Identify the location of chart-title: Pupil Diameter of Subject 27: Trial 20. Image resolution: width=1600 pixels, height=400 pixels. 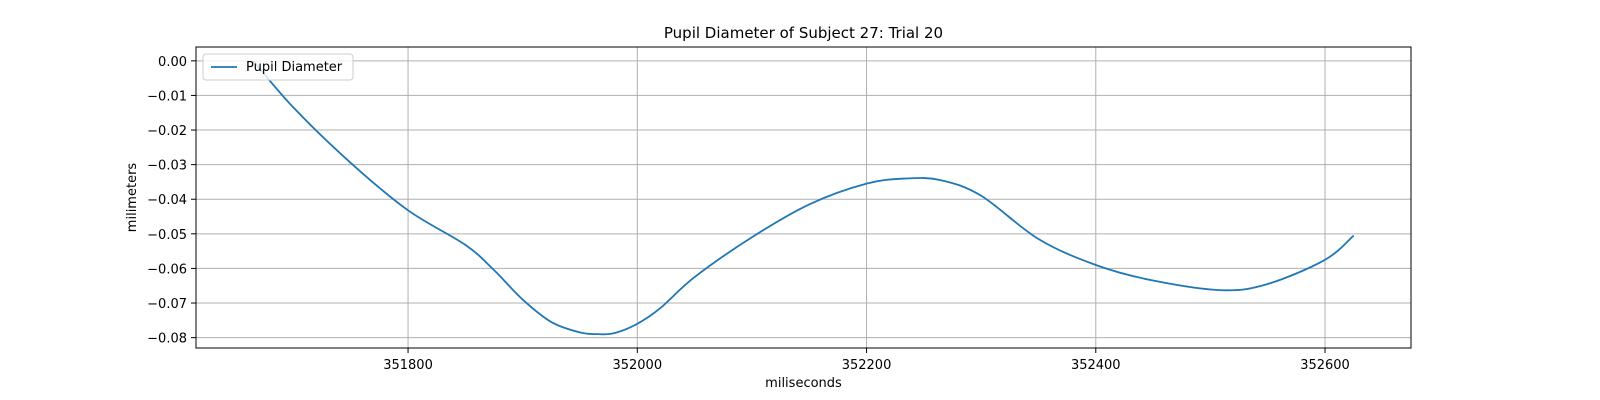
(803, 33).